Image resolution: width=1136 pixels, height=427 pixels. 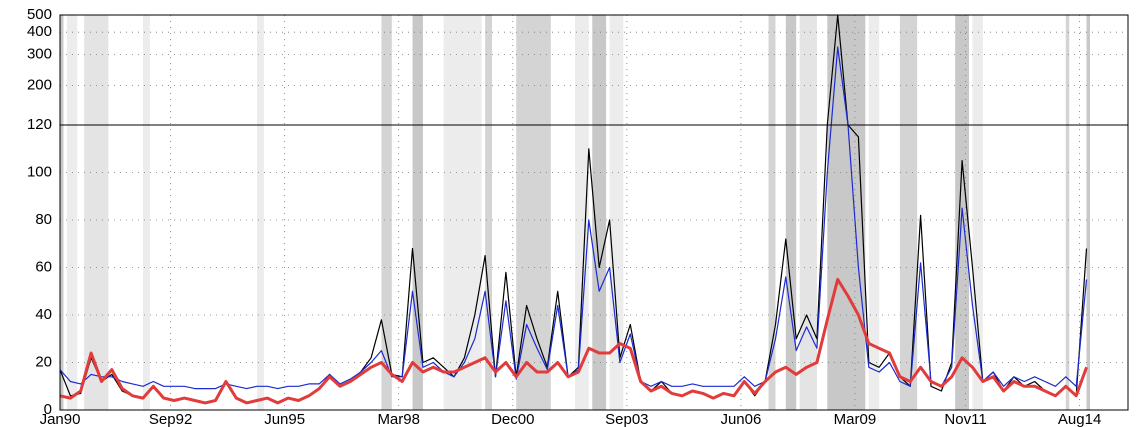 I want to click on y-tick-label: 0, so click(x=48, y=409).